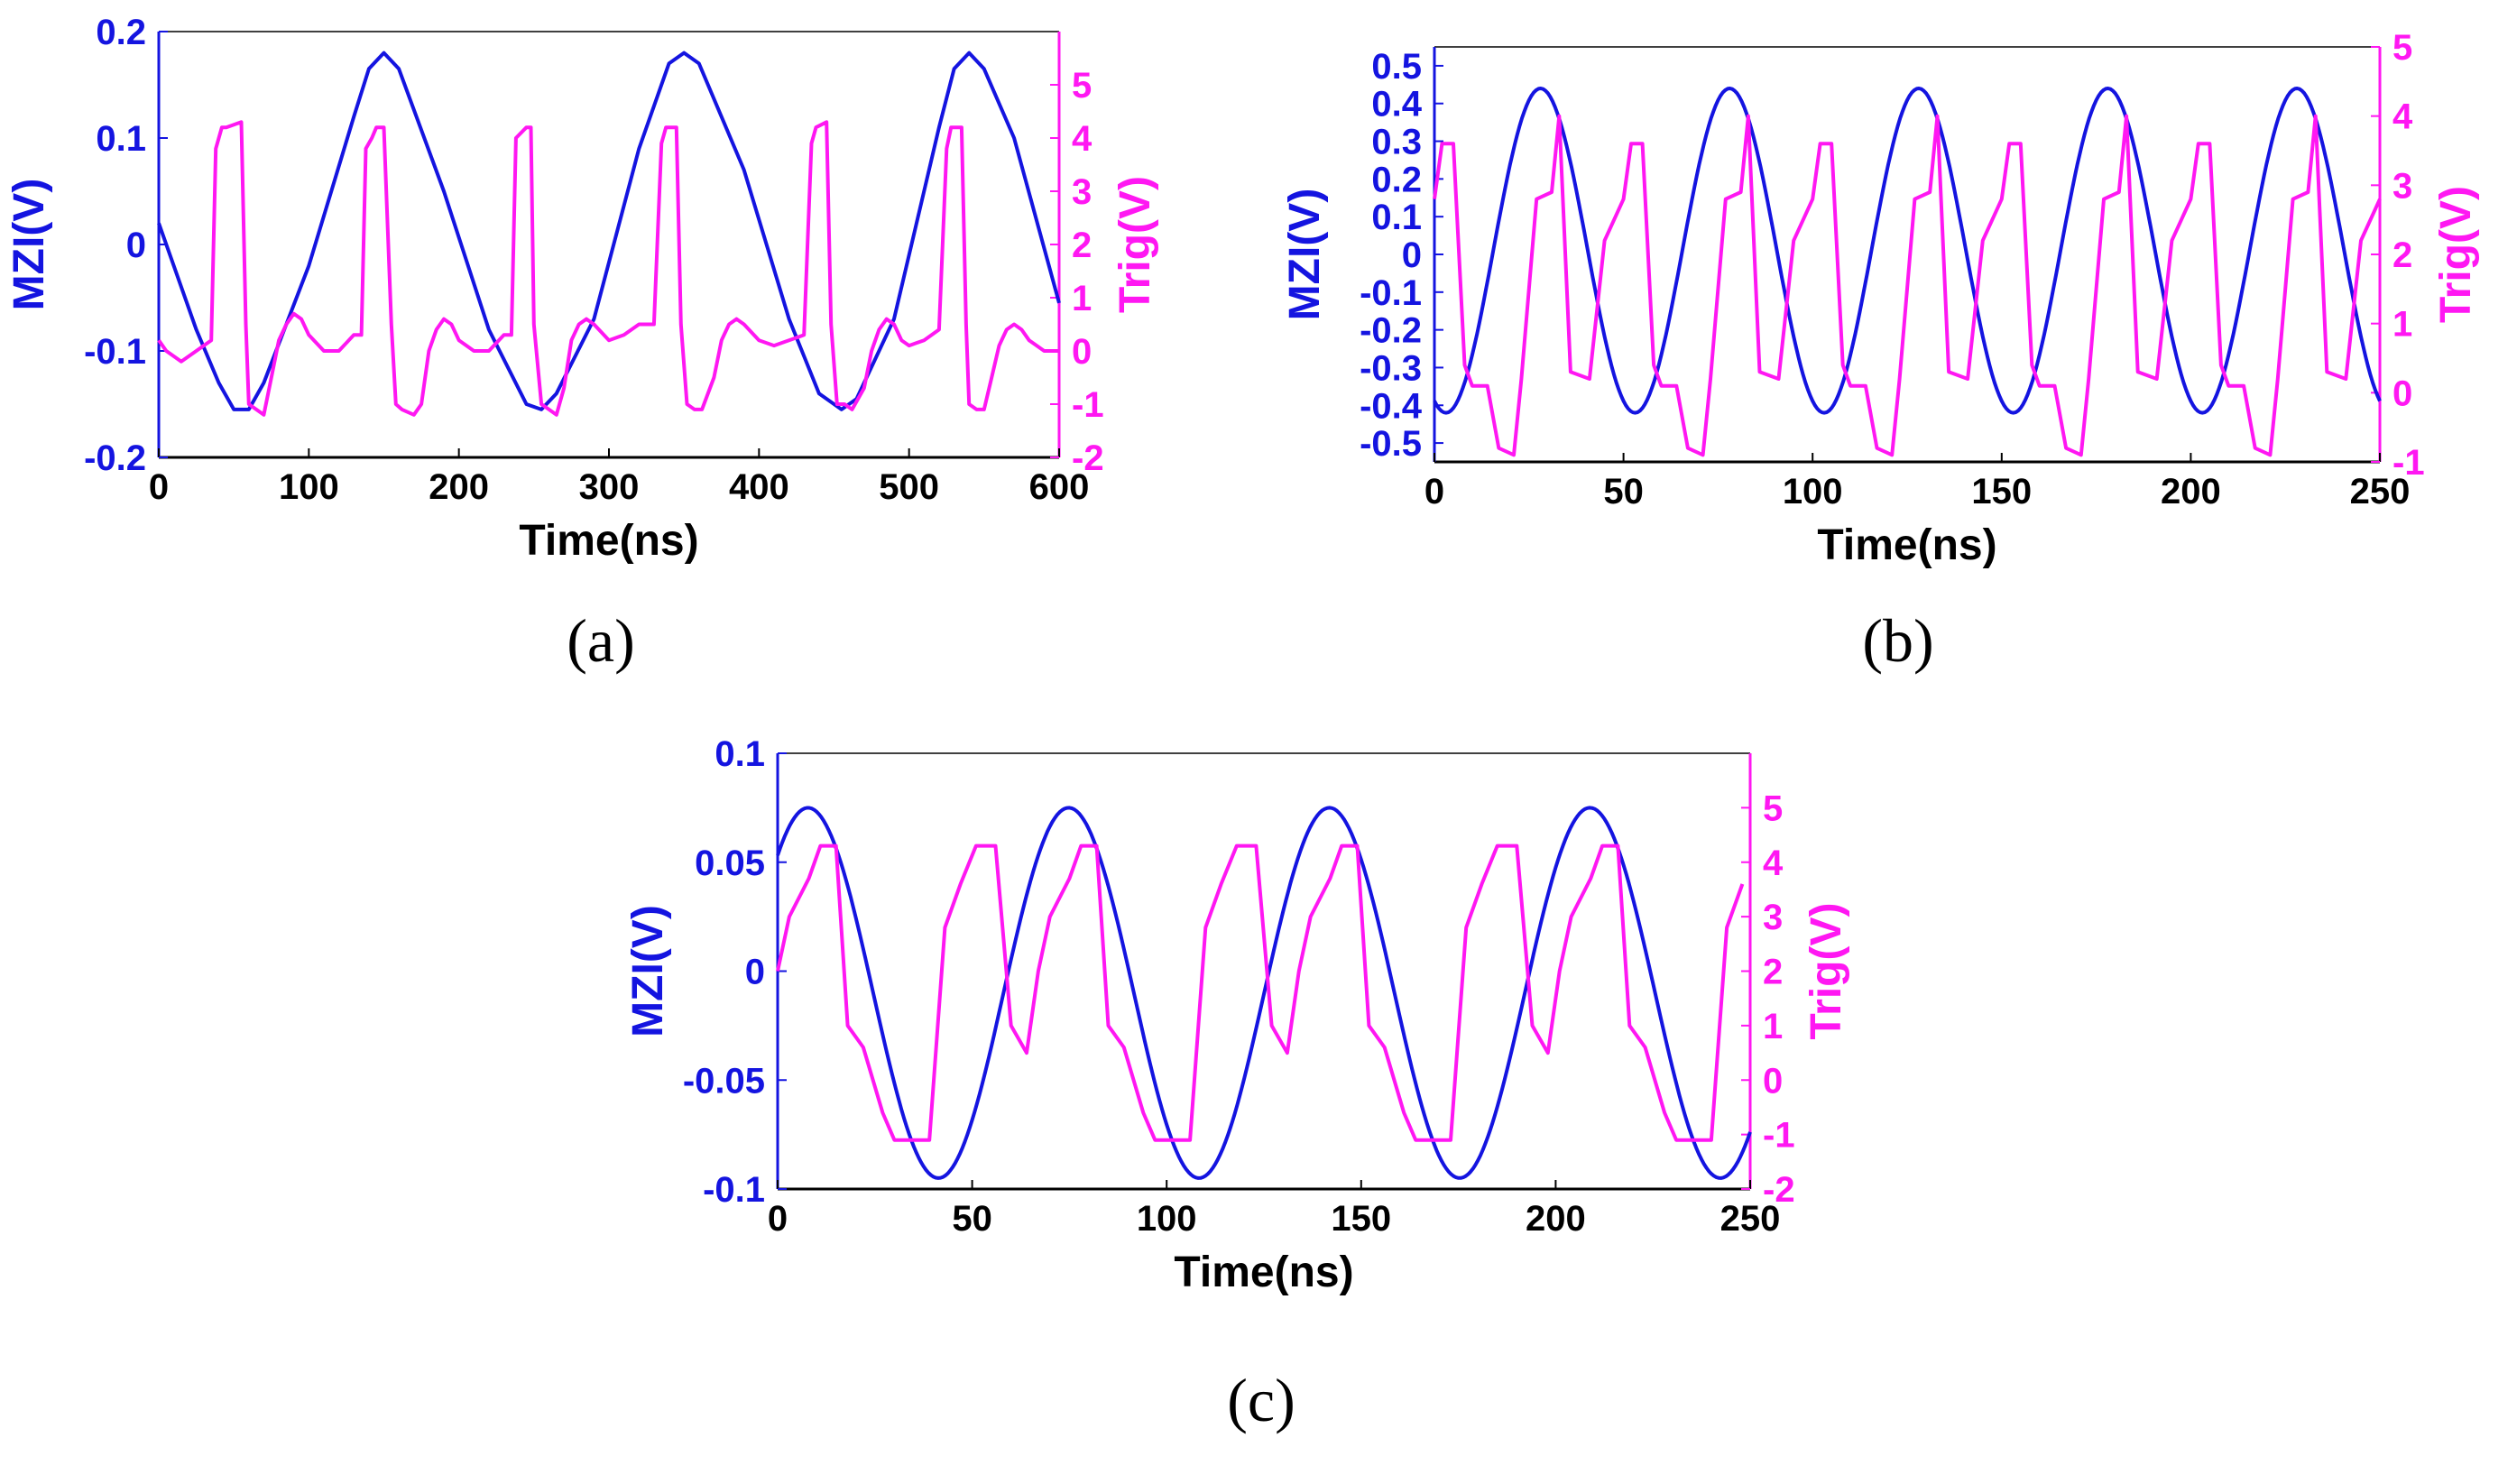 The width and height of the screenshot is (2517, 1484). Describe the element at coordinates (1059, 487) in the screenshot. I see `x-tick-label: 600` at that location.